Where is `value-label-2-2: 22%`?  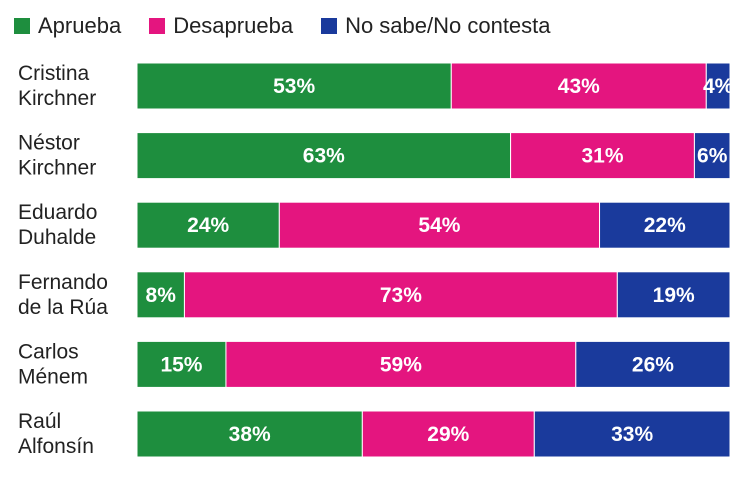 value-label-2-2: 22% is located at coordinates (665, 225).